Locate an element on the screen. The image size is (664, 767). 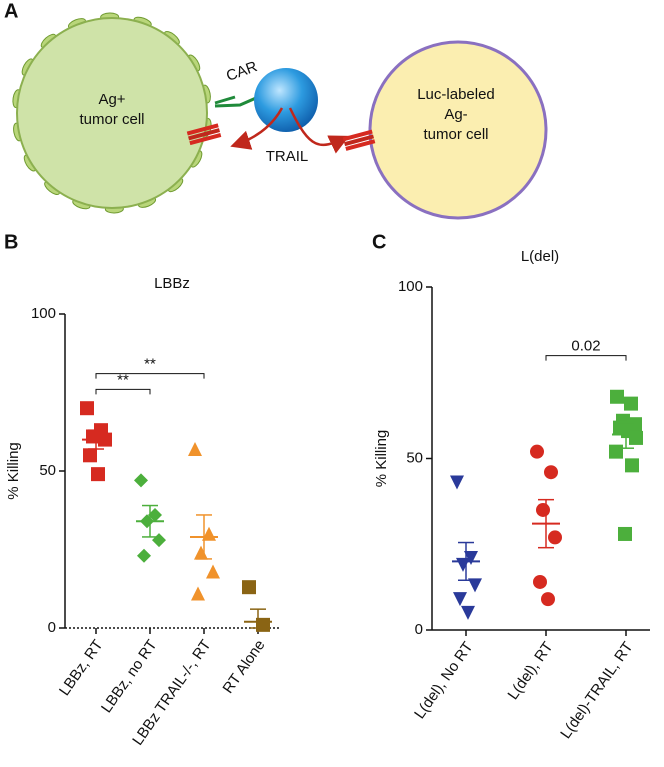
x-tick-label: L(del), No RT is located at coordinates (443, 680).